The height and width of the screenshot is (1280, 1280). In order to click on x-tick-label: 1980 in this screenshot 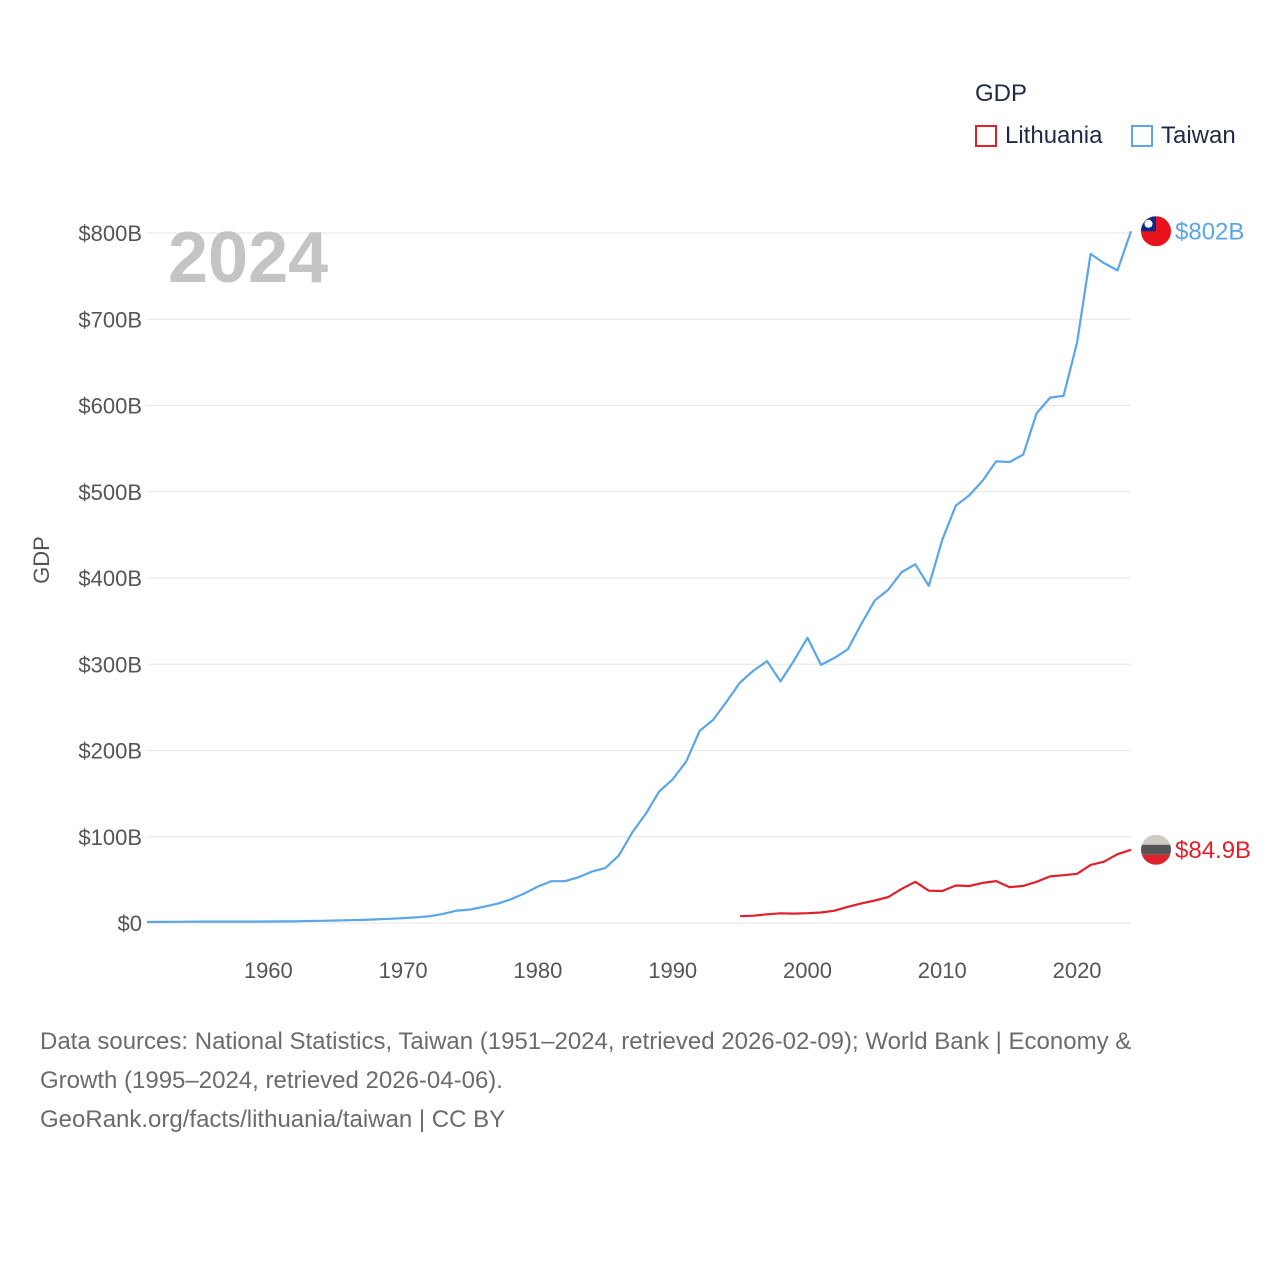, I will do `click(537, 970)`.